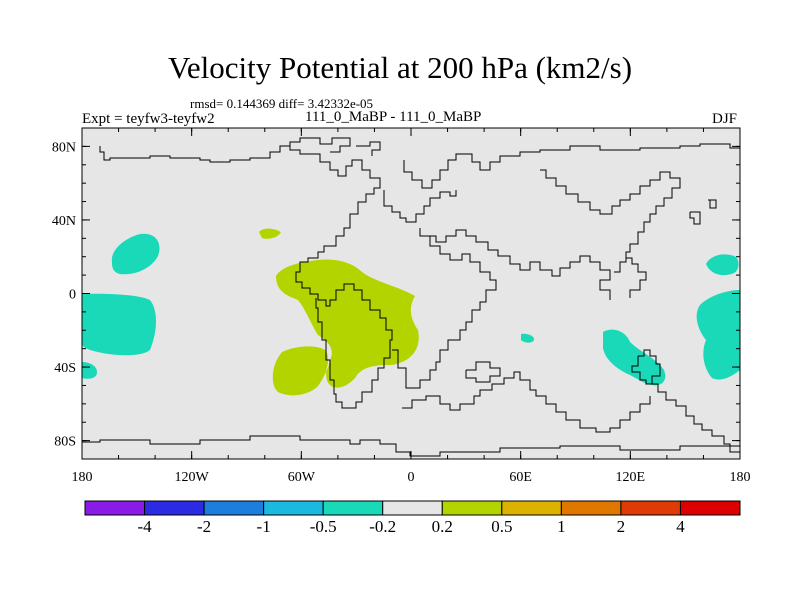 Image resolution: width=800 pixels, height=600 pixels. What do you see at coordinates (270, 233) in the screenshot?
I see `positive-region-north-atlantic-dot` at bounding box center [270, 233].